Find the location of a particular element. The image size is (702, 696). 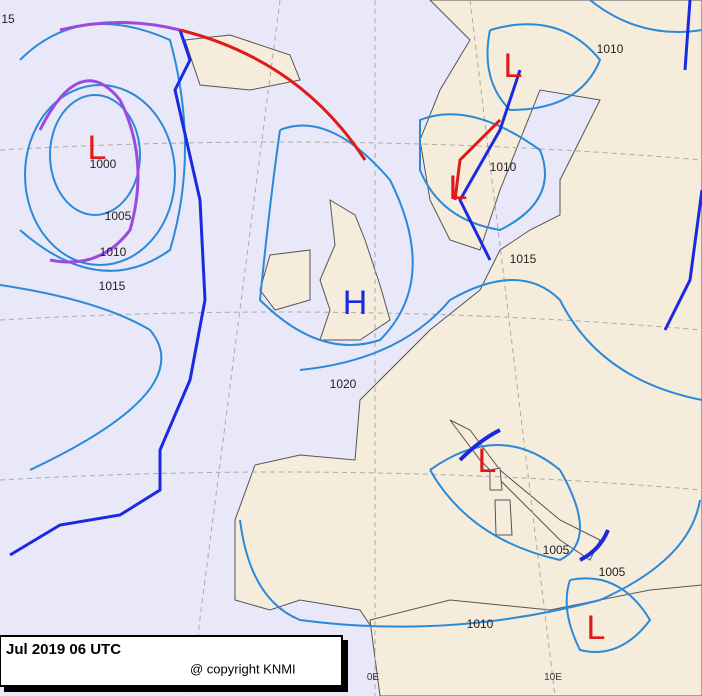

isobar-label: 15 is located at coordinates (8, 19).